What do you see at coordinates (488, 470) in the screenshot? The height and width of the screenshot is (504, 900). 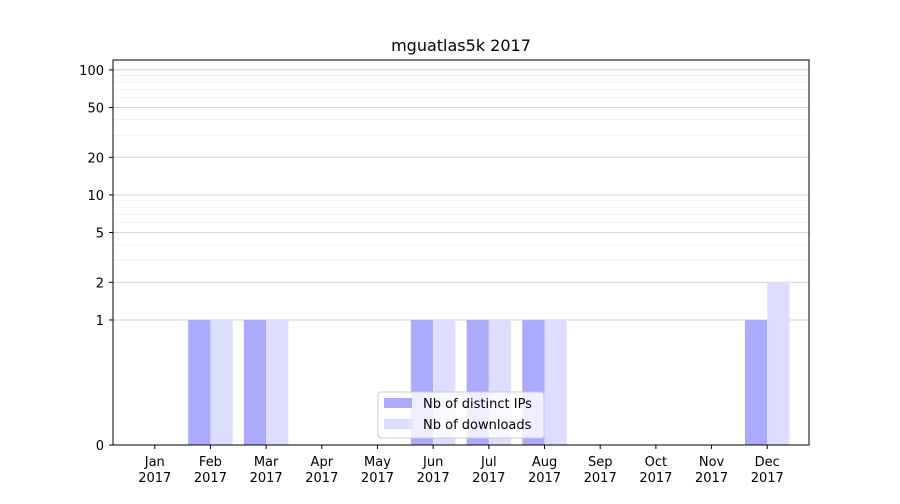 I see `x-tick-label: Jul 2017` at bounding box center [488, 470].